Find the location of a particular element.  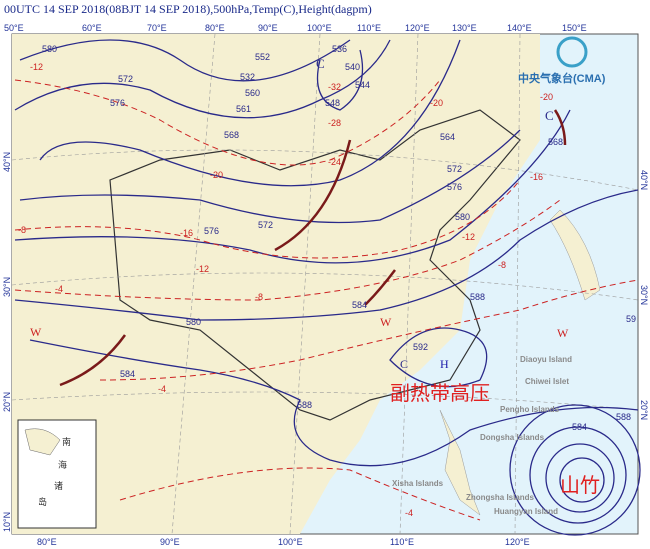

height-label: 540 is located at coordinates (352, 67).